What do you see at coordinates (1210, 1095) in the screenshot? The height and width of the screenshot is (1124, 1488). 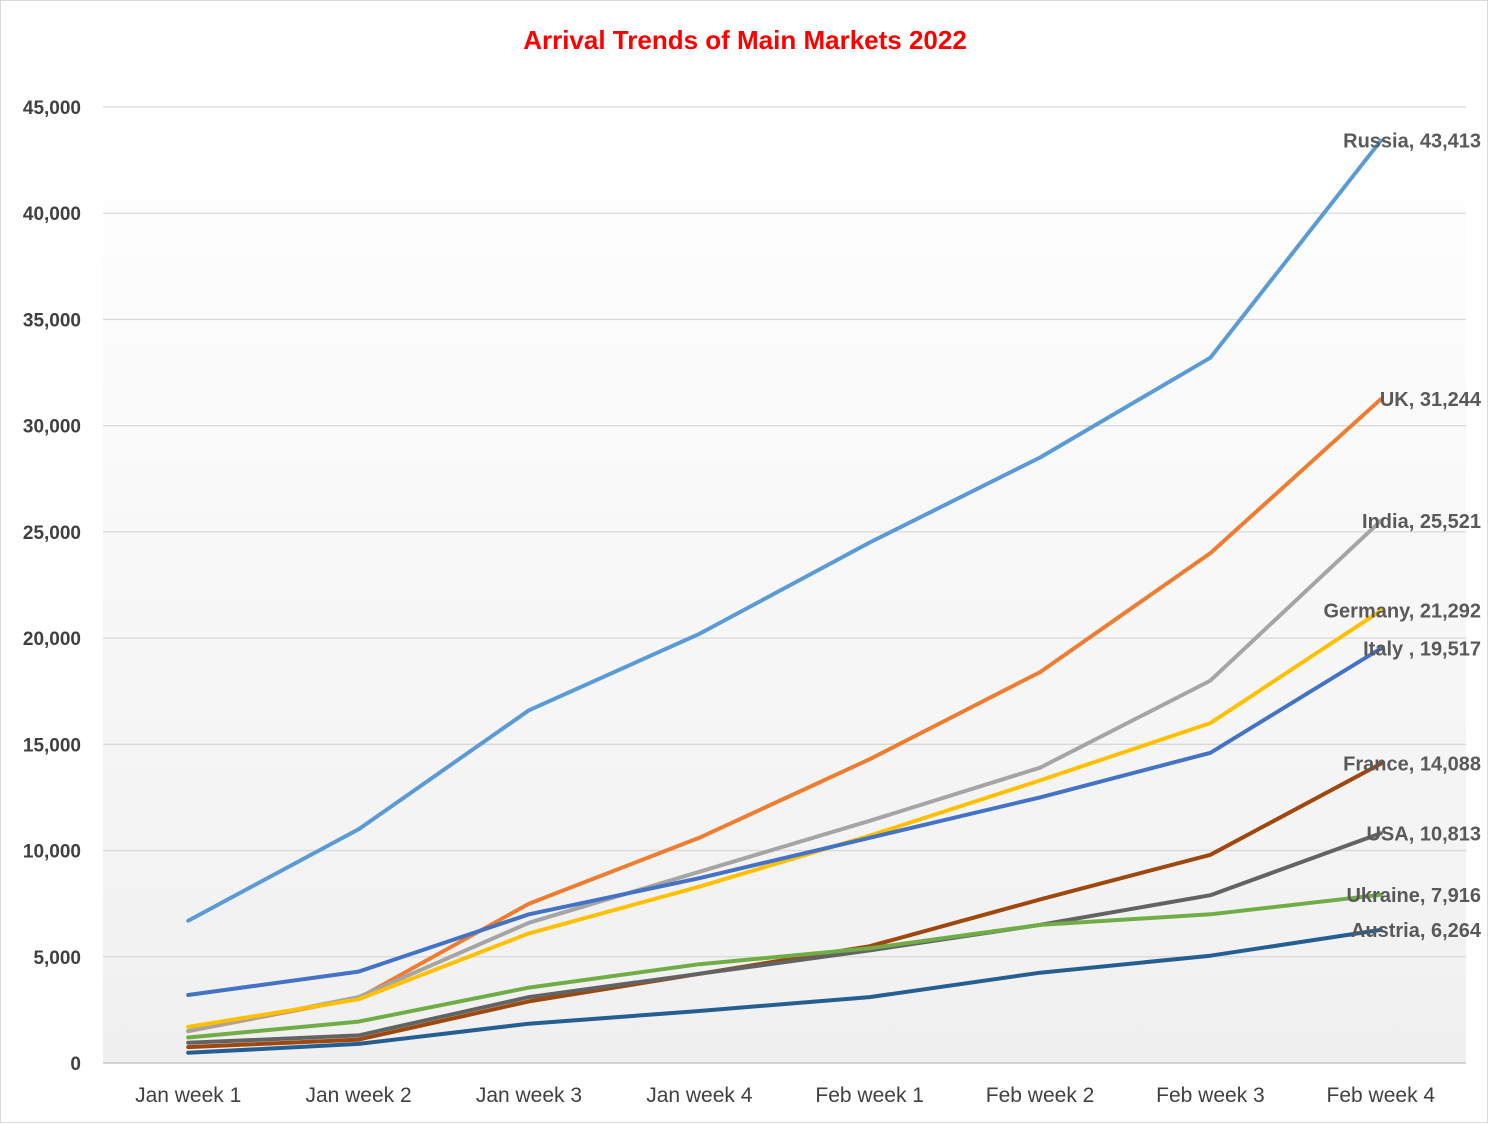 I see `x-tick-label: Feb week 3` at bounding box center [1210, 1095].